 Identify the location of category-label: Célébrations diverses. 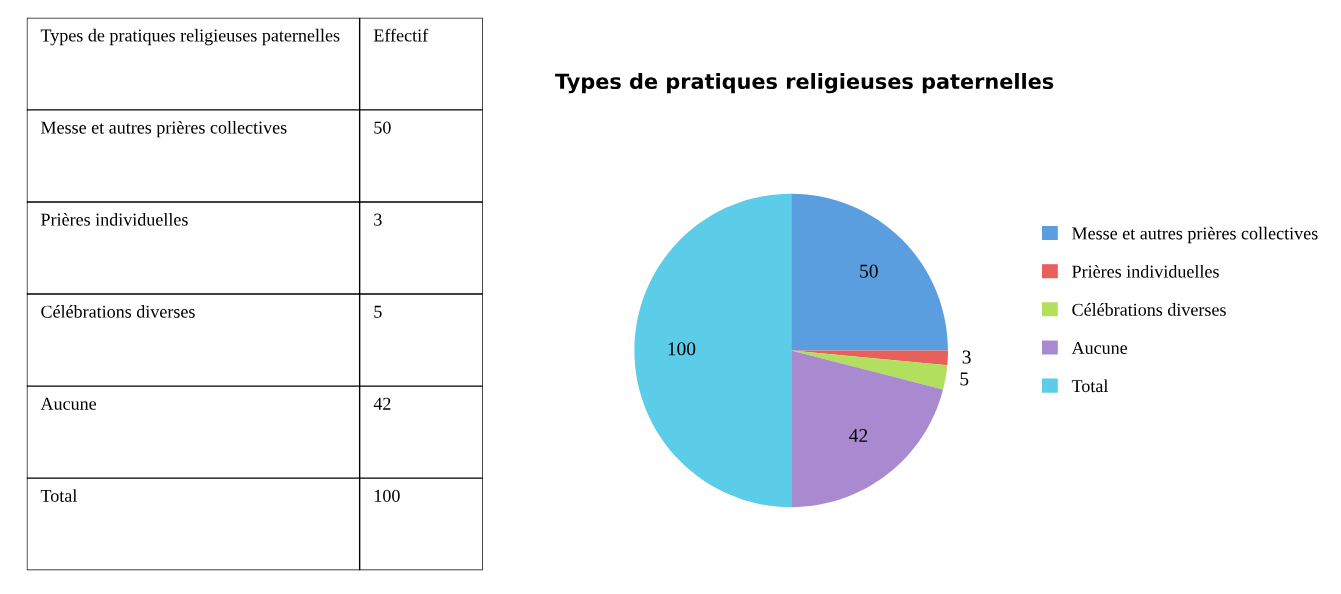
(118, 311).